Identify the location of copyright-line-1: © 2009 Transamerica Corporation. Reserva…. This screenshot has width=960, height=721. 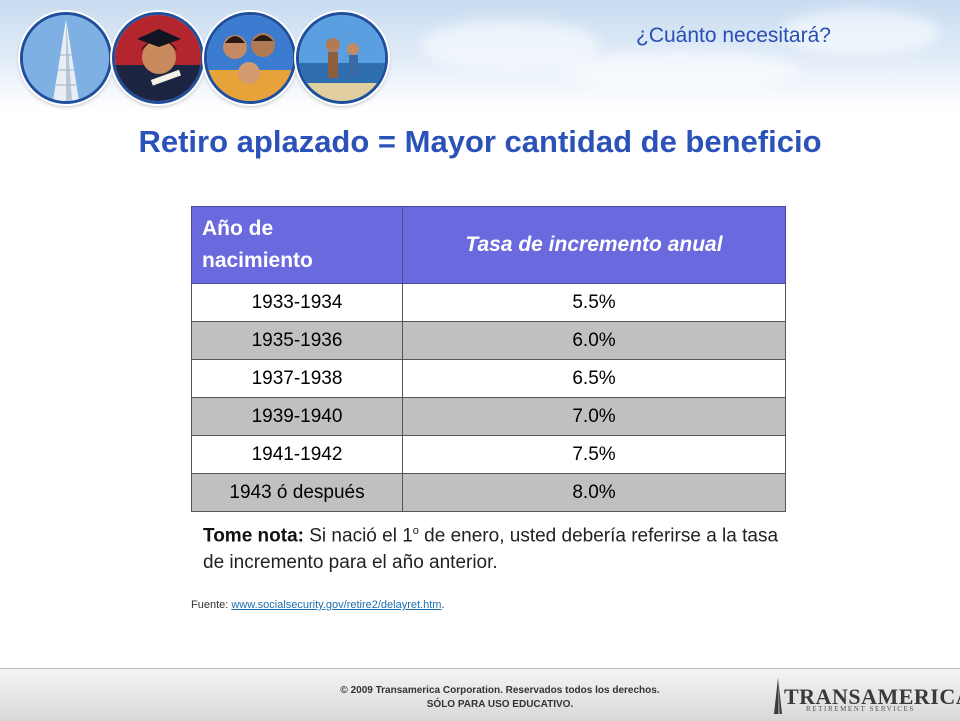
(500, 690).